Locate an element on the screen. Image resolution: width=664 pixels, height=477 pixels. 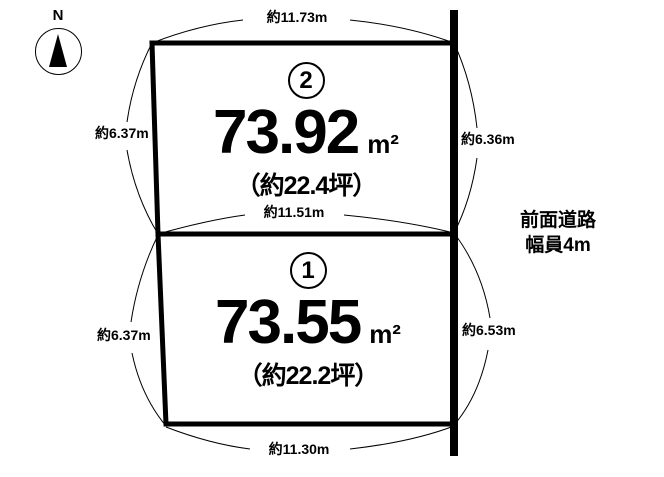
north-label: N is located at coordinates (58, 15).